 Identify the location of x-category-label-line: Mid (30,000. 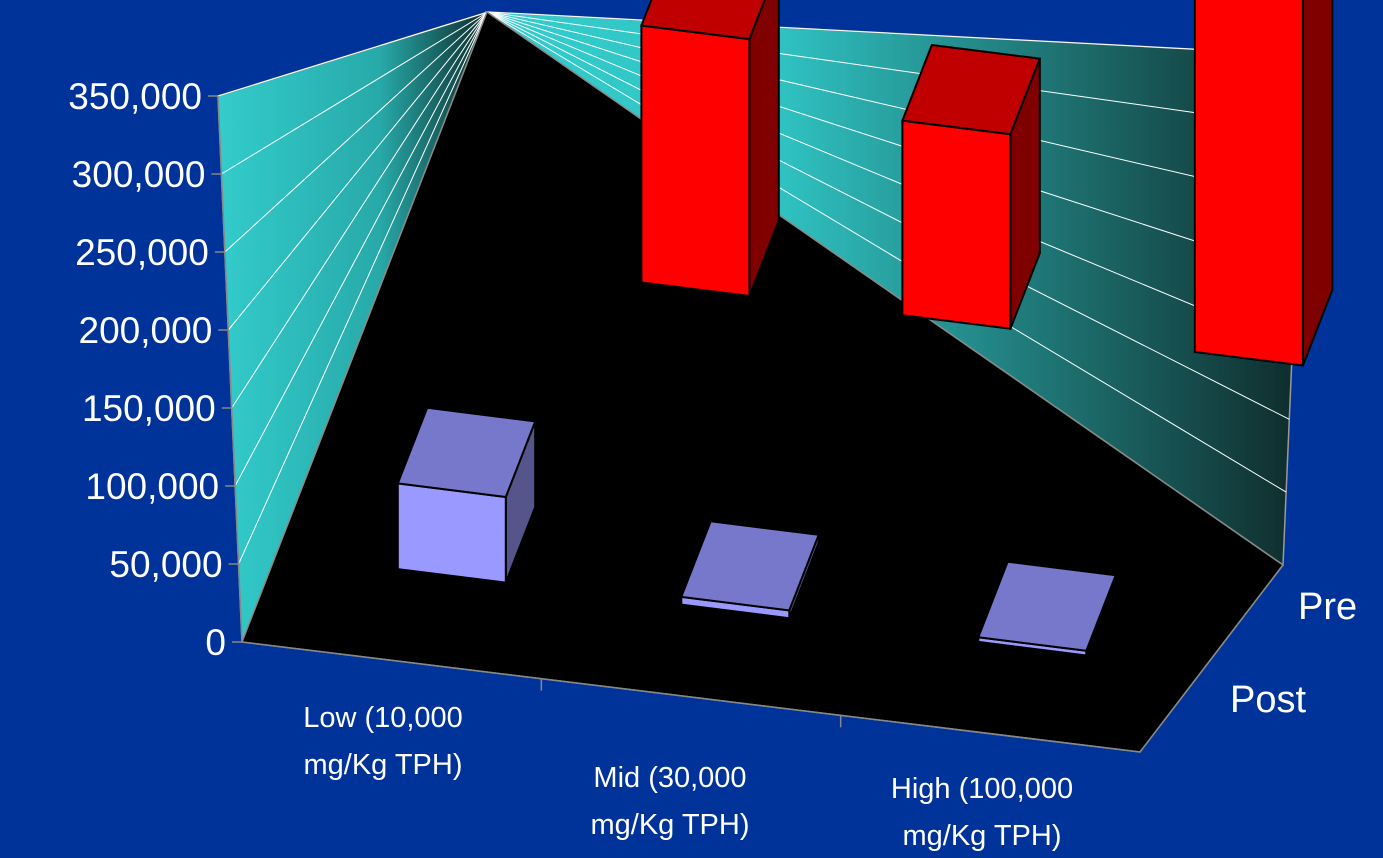
(669, 778).